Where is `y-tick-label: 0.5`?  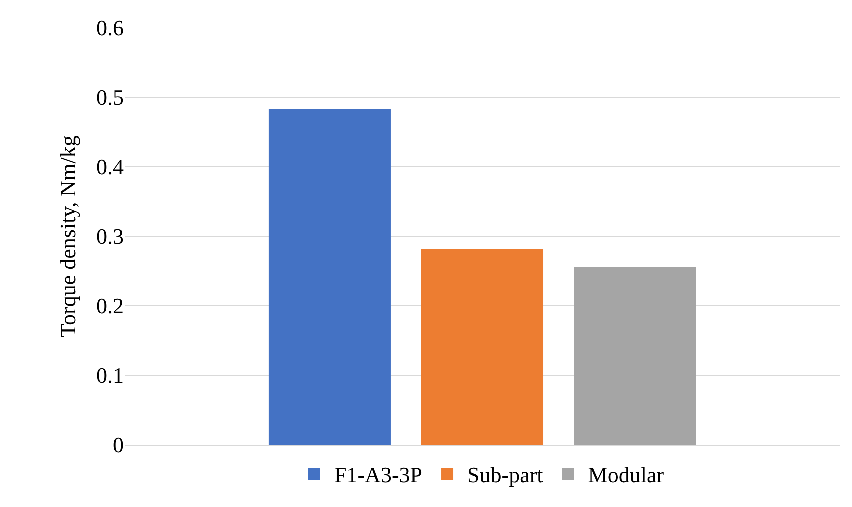
y-tick-label: 0.5 is located at coordinates (110, 97).